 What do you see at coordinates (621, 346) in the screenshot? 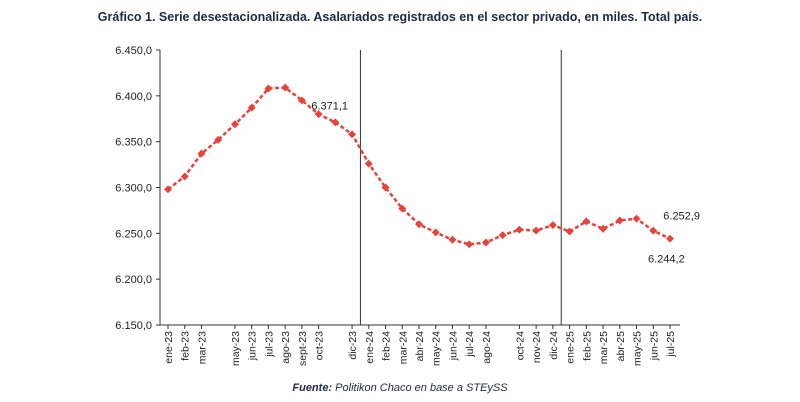
I see `x-tick-label: abr-25` at bounding box center [621, 346].